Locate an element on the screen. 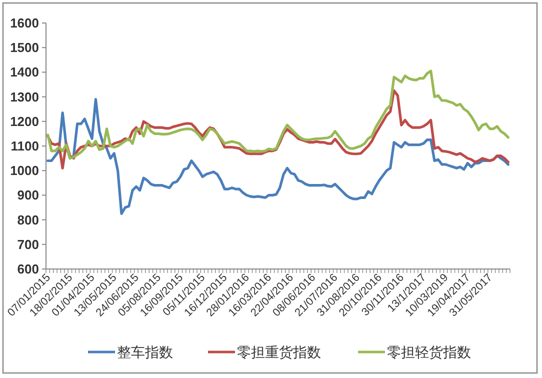 This screenshot has width=542, height=378. y-tick-label: 700 is located at coordinates (28, 244).